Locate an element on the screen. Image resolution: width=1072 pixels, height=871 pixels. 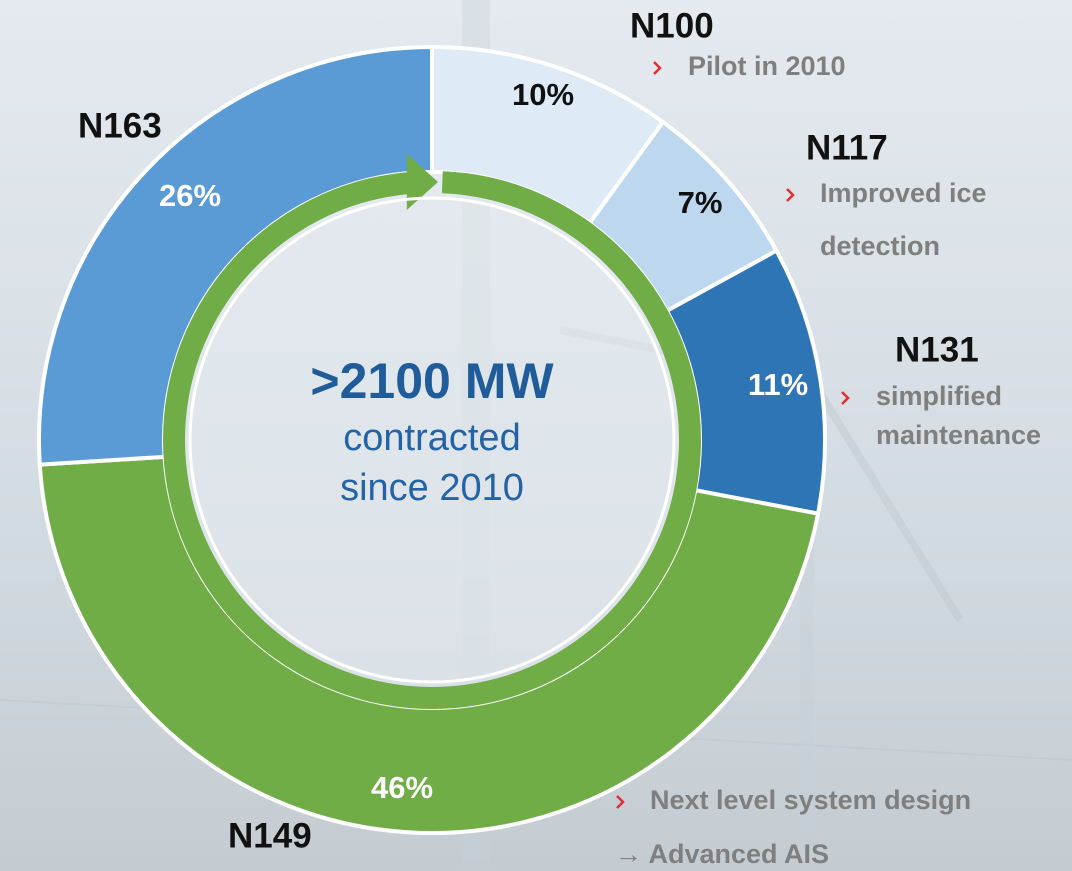
annotation: Next level system design is located at coordinates (810, 800).